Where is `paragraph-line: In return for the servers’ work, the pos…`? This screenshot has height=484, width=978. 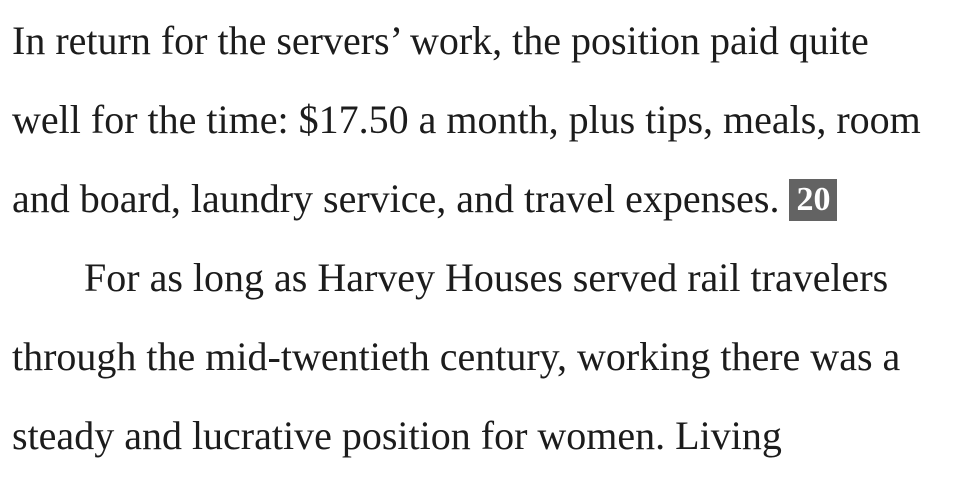
paragraph-line: In return for the servers’ work, the pos… is located at coordinates (440, 40).